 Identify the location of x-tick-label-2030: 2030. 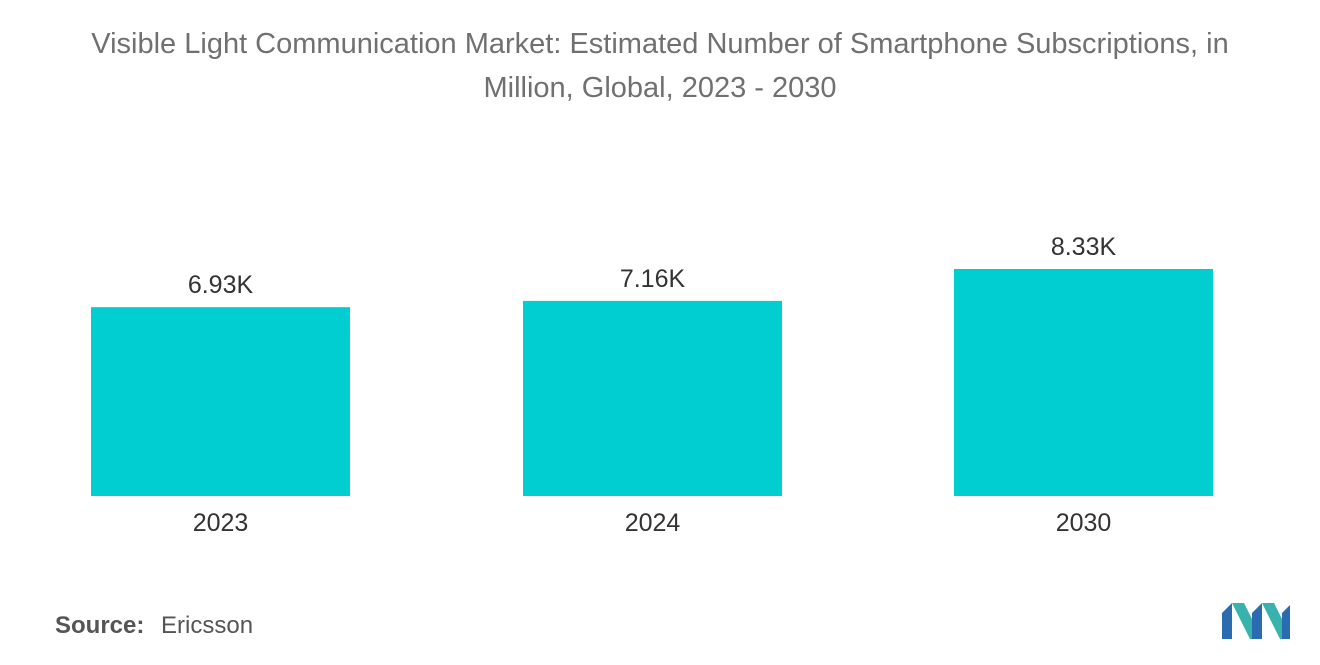
(1084, 523).